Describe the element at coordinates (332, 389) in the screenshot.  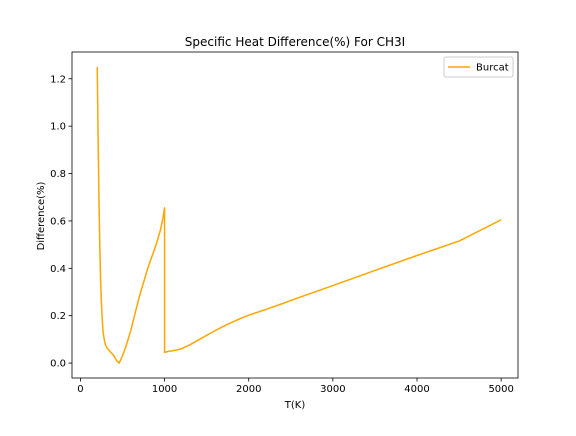
I see `x-tick-label: 3000` at that location.